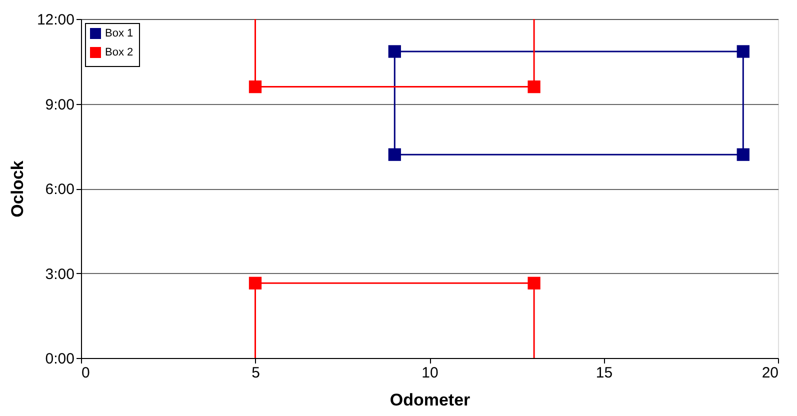 This screenshot has width=797, height=416. I want to click on y-tick-label: 3:00, so click(59, 274).